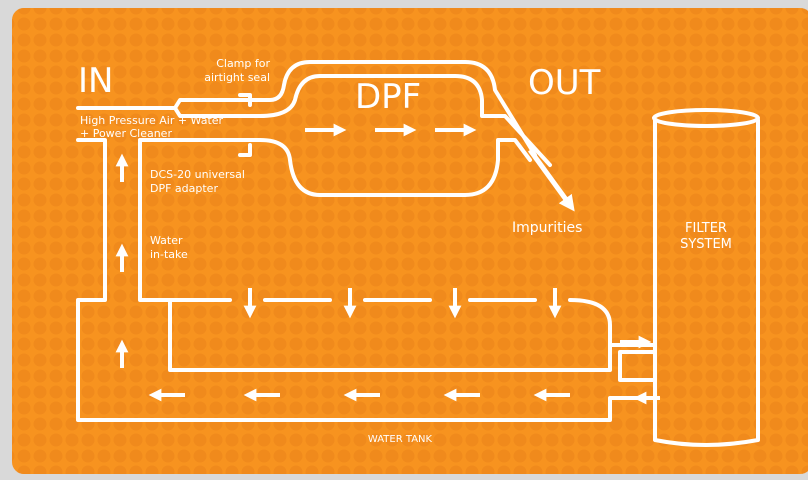  What do you see at coordinates (184, 188) in the screenshot?
I see `adapter-label: DPF adapter` at bounding box center [184, 188].